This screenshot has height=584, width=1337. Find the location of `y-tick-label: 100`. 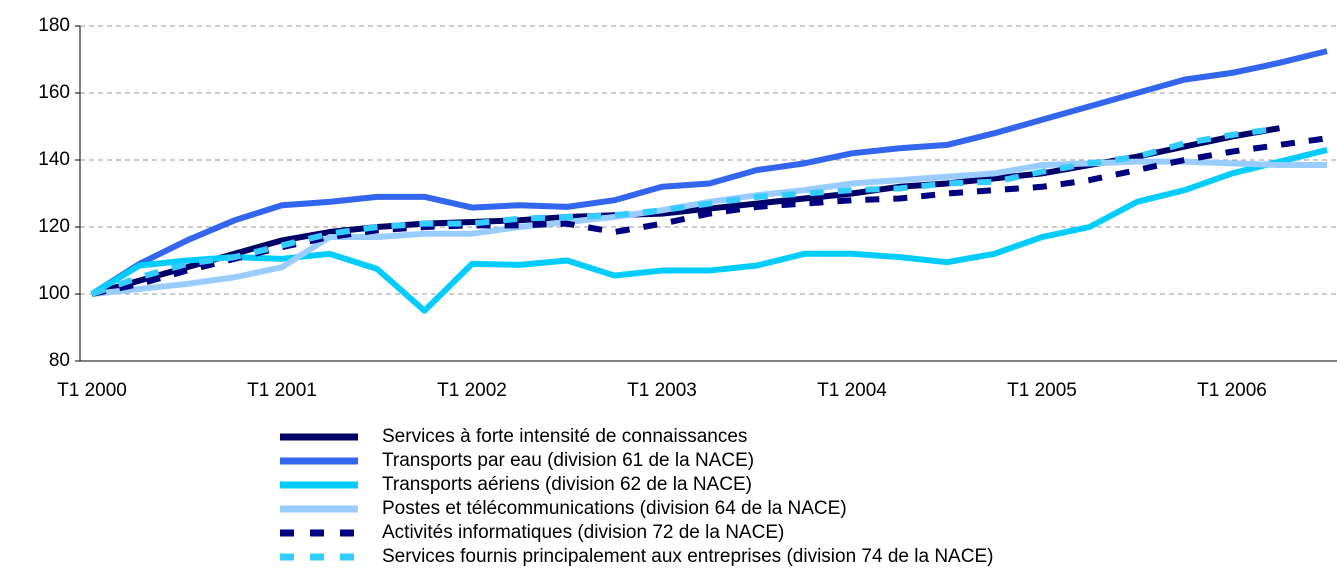

y-tick-label: 100 is located at coordinates (54, 293).